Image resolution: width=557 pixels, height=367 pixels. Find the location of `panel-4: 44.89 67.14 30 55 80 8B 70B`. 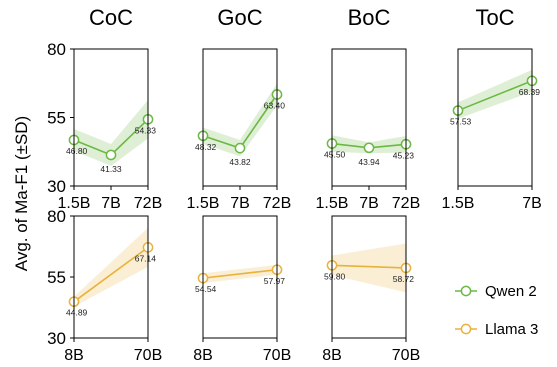

panel-4: 44.89 67.14 30 55 80 8B 70B is located at coordinates (104, 285).